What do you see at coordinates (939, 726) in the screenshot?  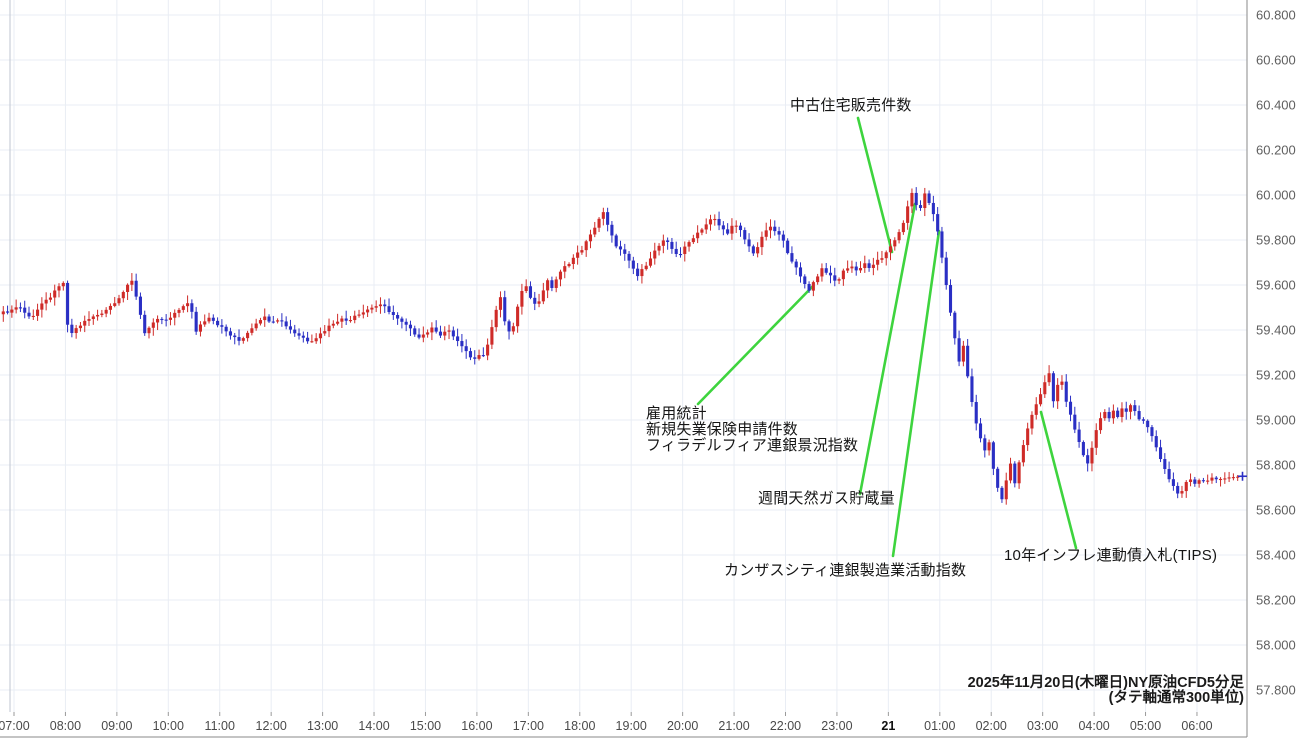 I see `x-axis-tick-label: 01:00` at bounding box center [939, 726].